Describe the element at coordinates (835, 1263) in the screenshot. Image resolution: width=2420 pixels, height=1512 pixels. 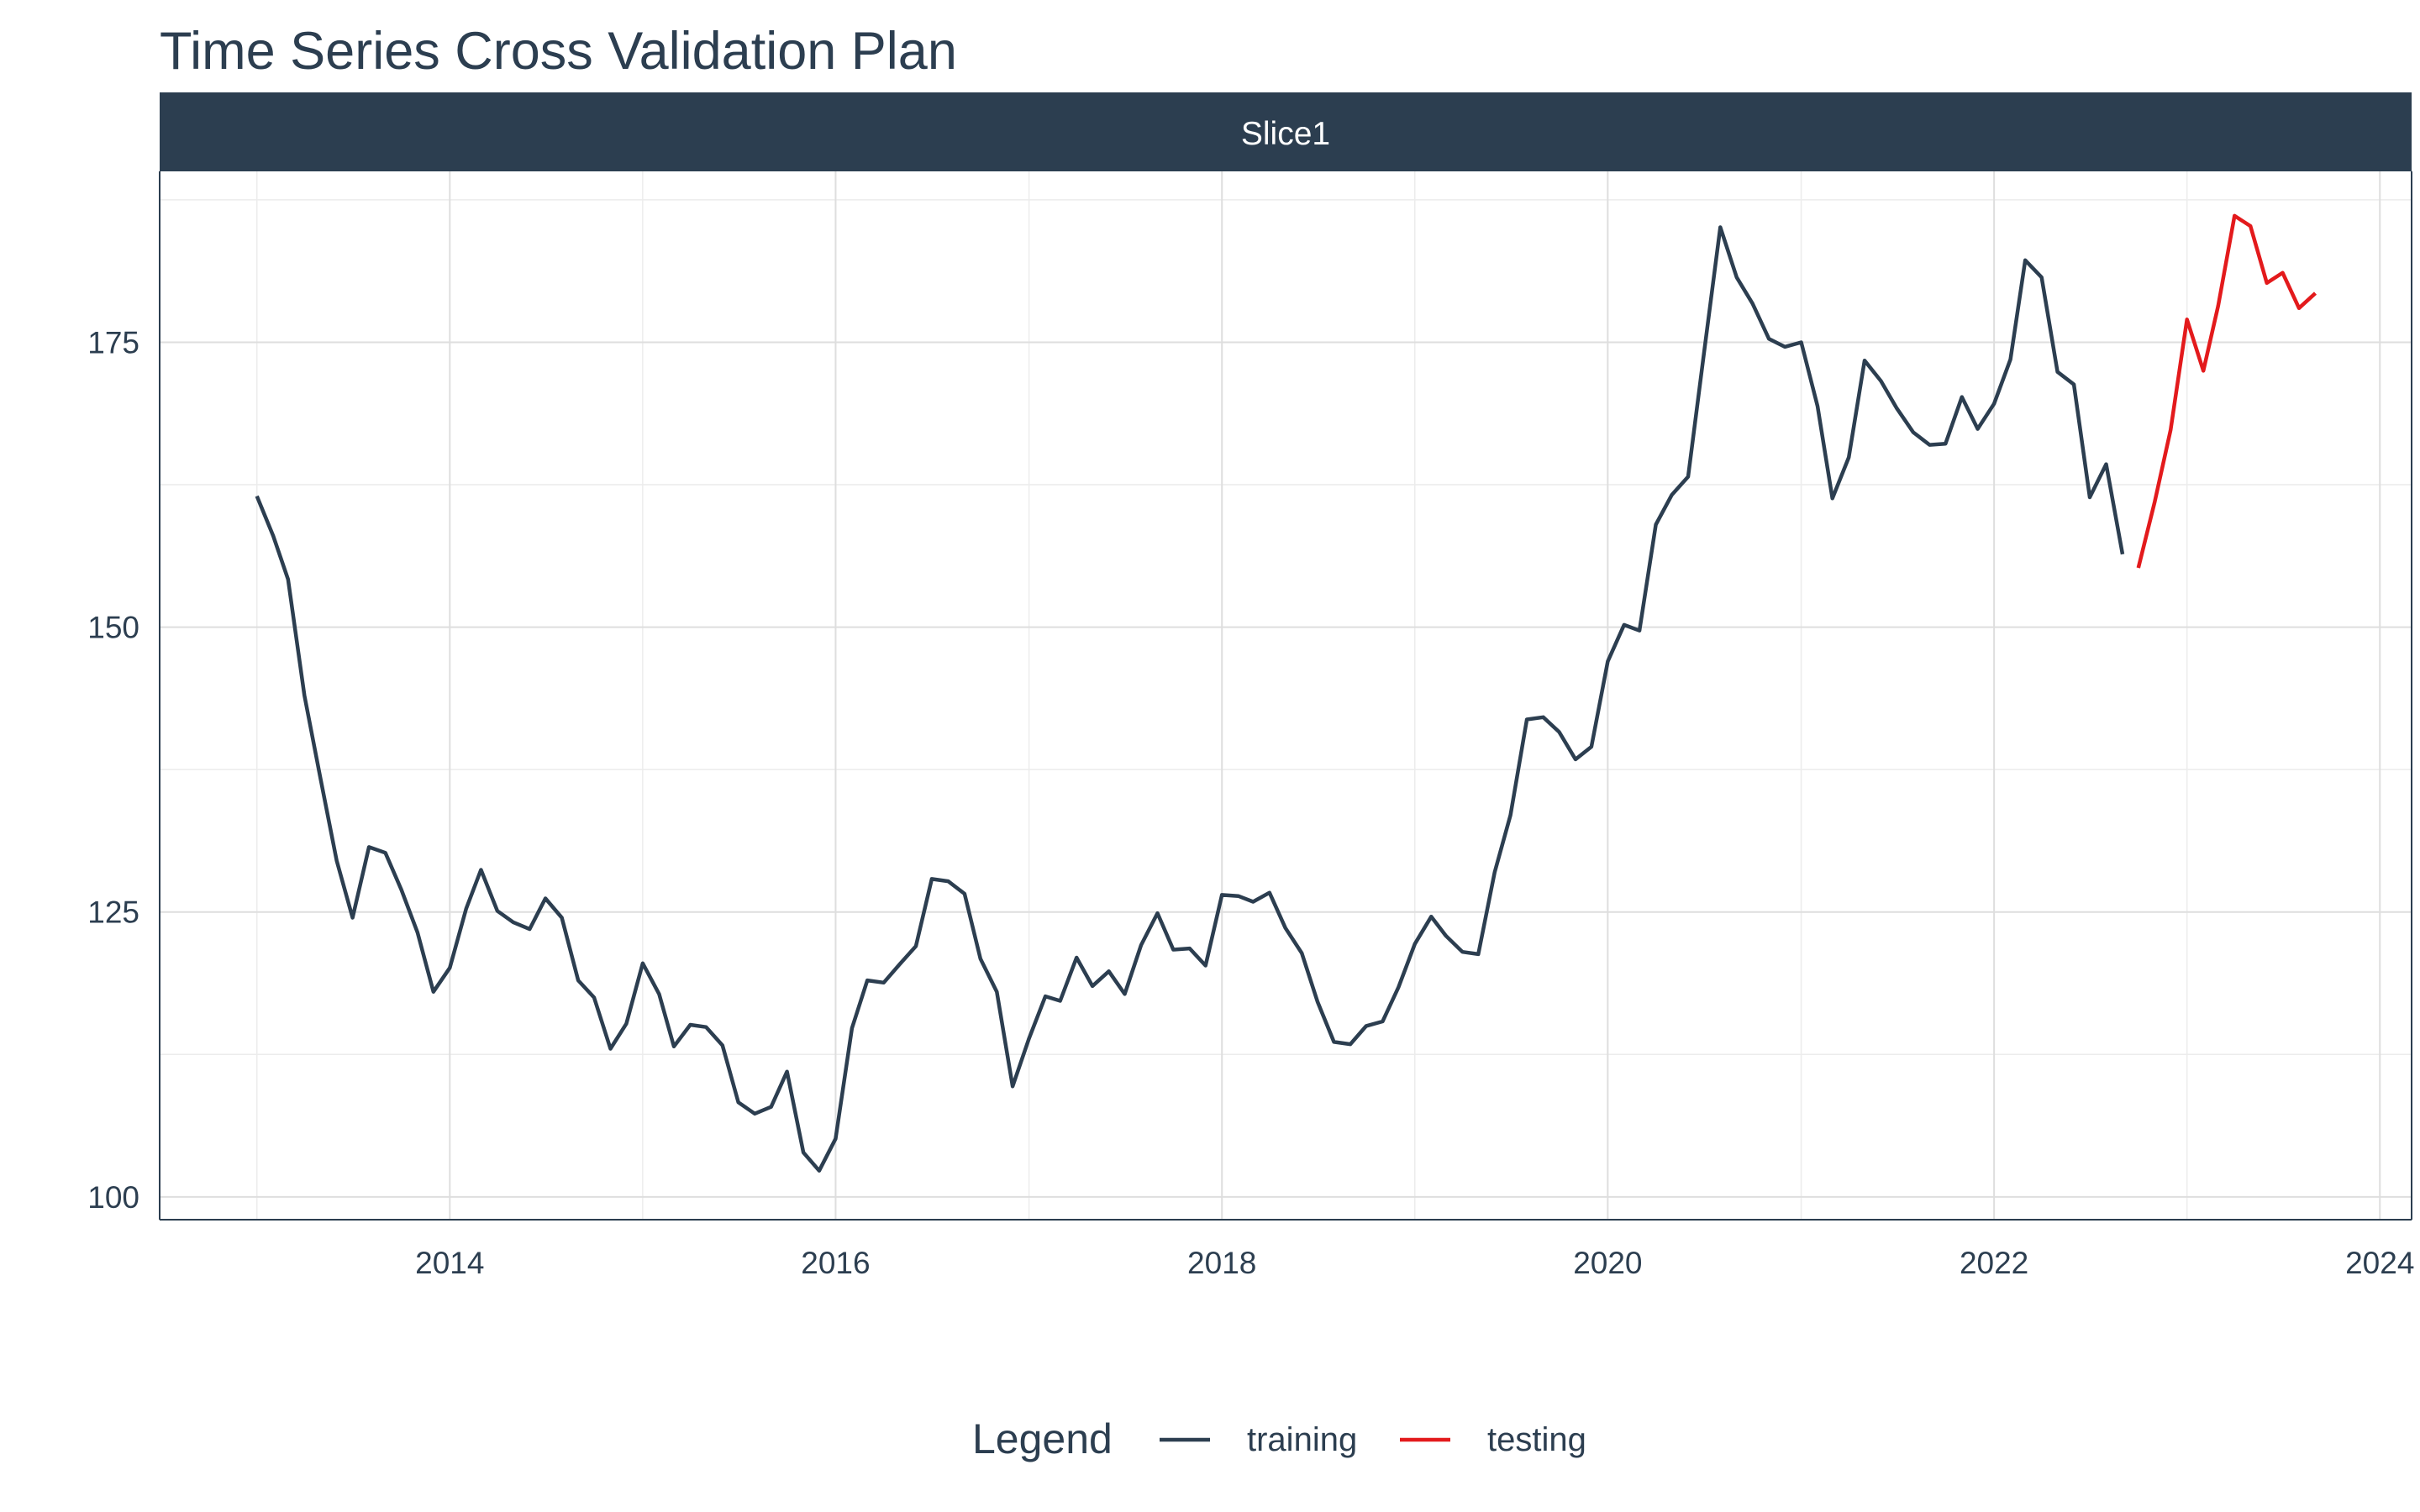
I see `x-tick-label: 2016` at that location.